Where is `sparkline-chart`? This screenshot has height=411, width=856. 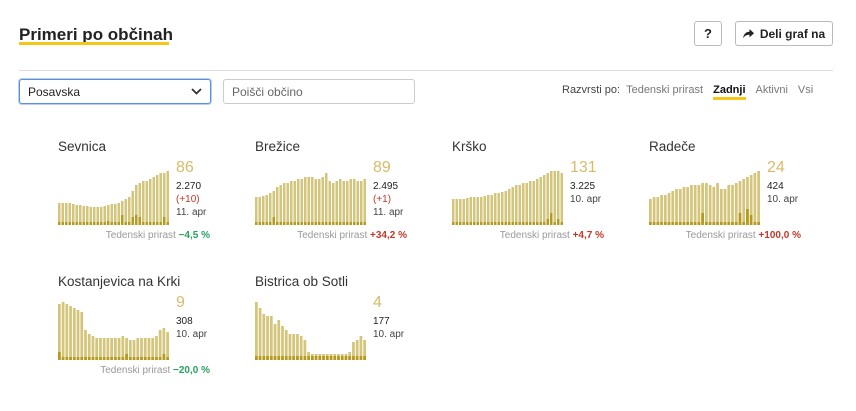
sparkline-chart is located at coordinates (113, 331).